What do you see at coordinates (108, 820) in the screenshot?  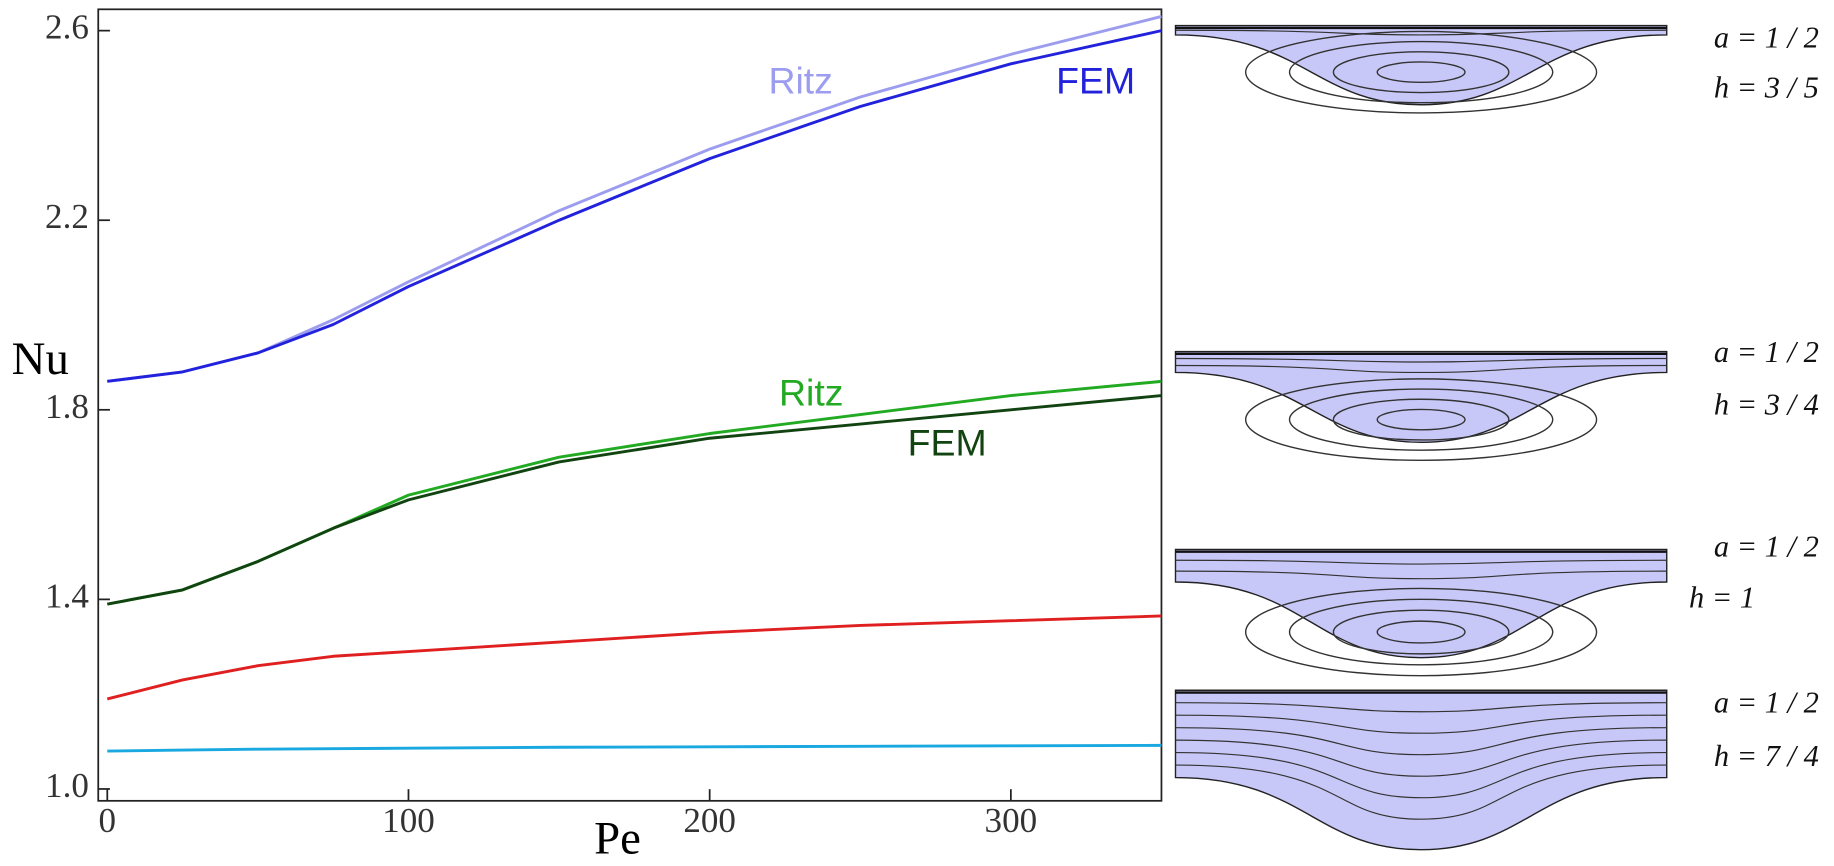 I see `x-tick-label: 0` at bounding box center [108, 820].